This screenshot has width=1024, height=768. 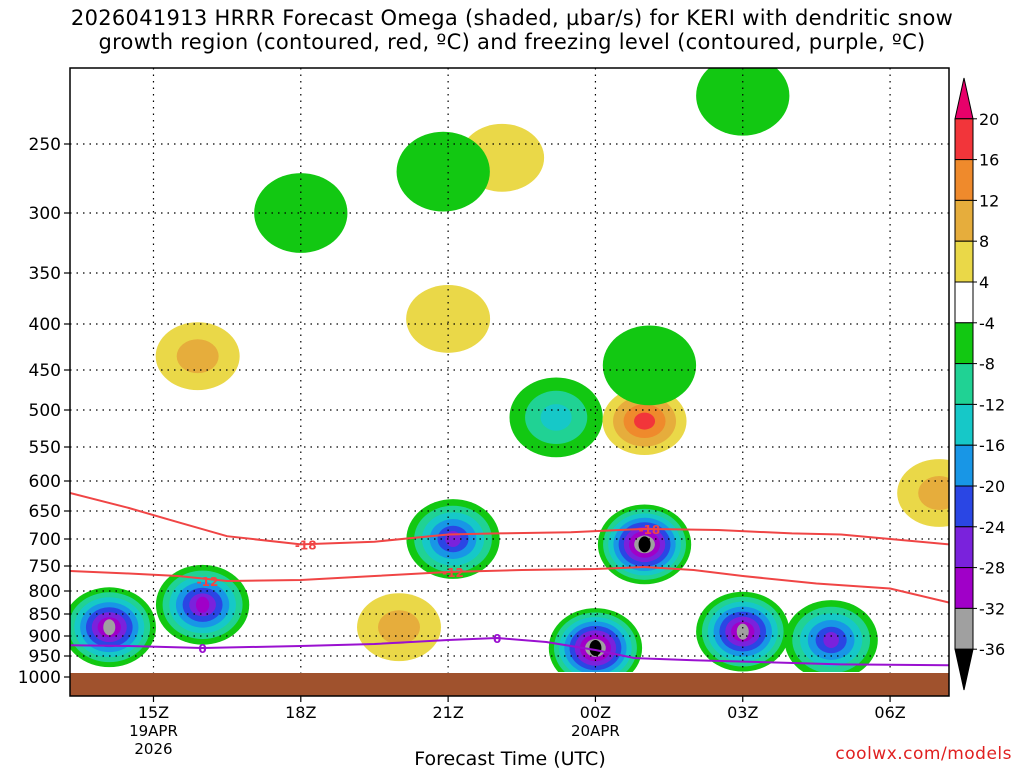 What do you see at coordinates (979, 384) in the screenshot?
I see `colorbar: 20 16 12 8 4 -4 -8 -12 -16 -20 -24 -28 -32 -36` at bounding box center [979, 384].